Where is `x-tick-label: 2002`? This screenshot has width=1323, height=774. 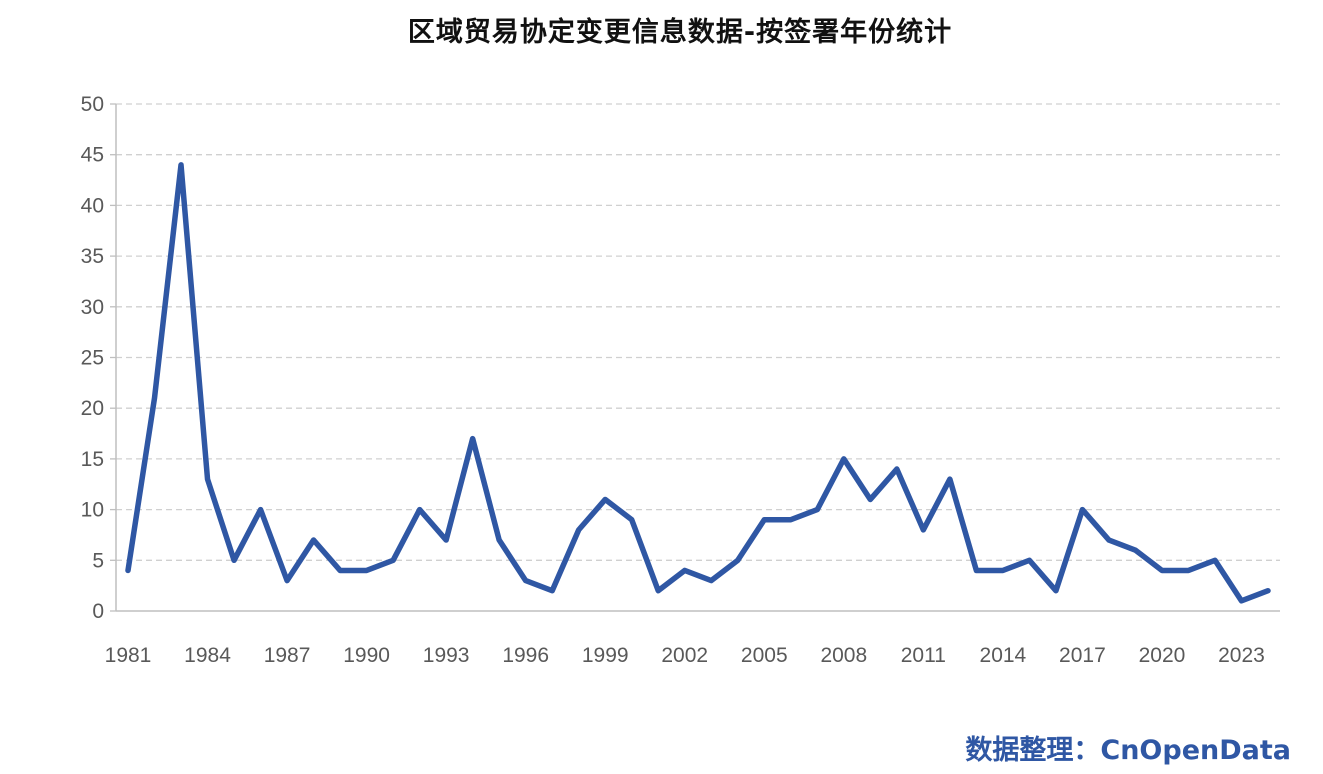
x-tick-label: 2002 is located at coordinates (684, 655).